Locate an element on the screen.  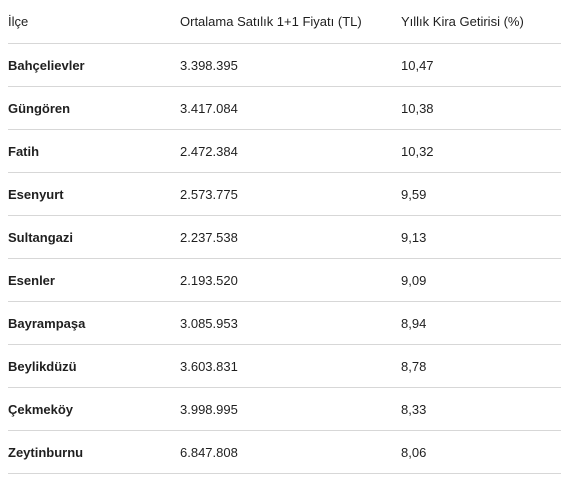
table-row: Sultangazi 2.237.538 9,13 is located at coordinates (284, 237).